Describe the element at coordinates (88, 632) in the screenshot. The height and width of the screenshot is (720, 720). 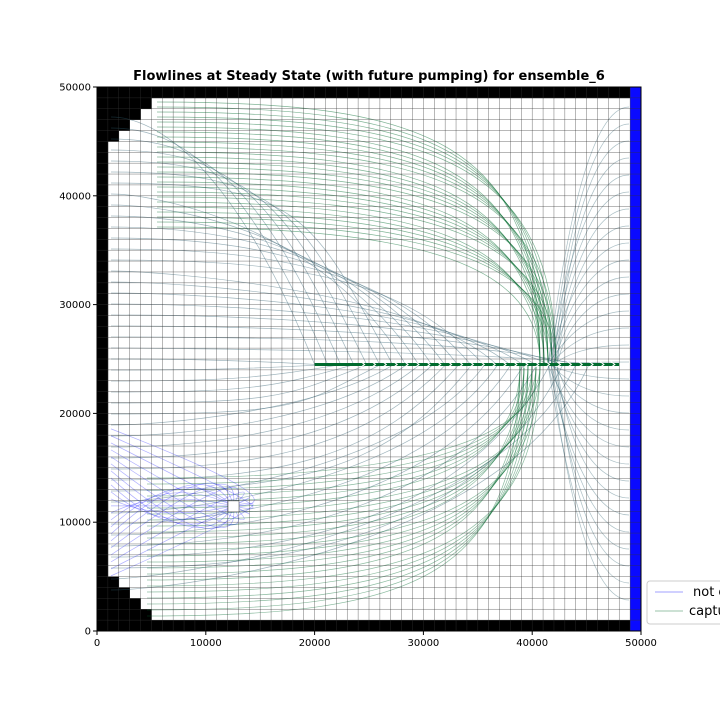
I see `y-tick-label: 0` at that location.